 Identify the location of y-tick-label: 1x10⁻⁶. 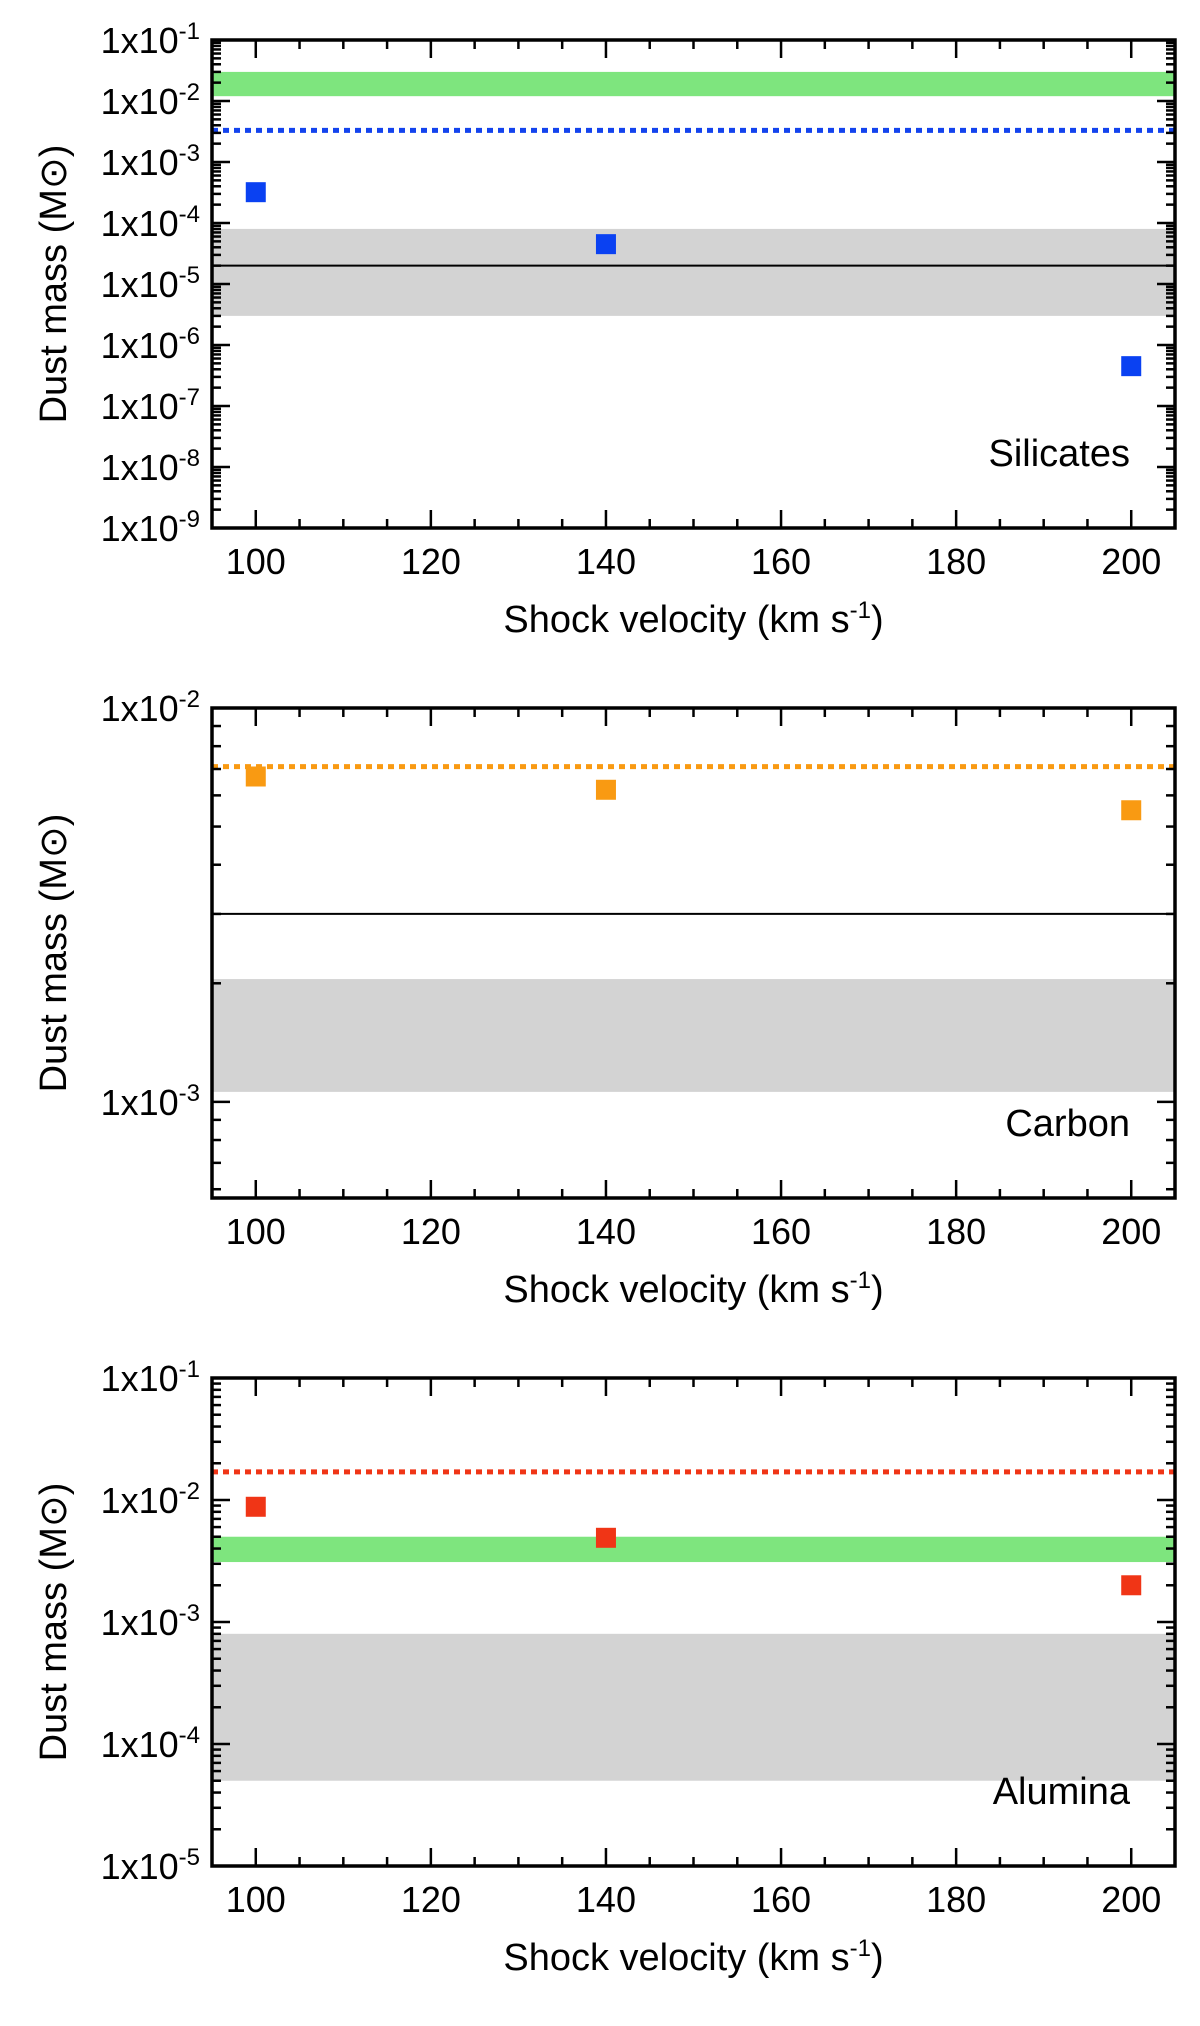
(150, 344).